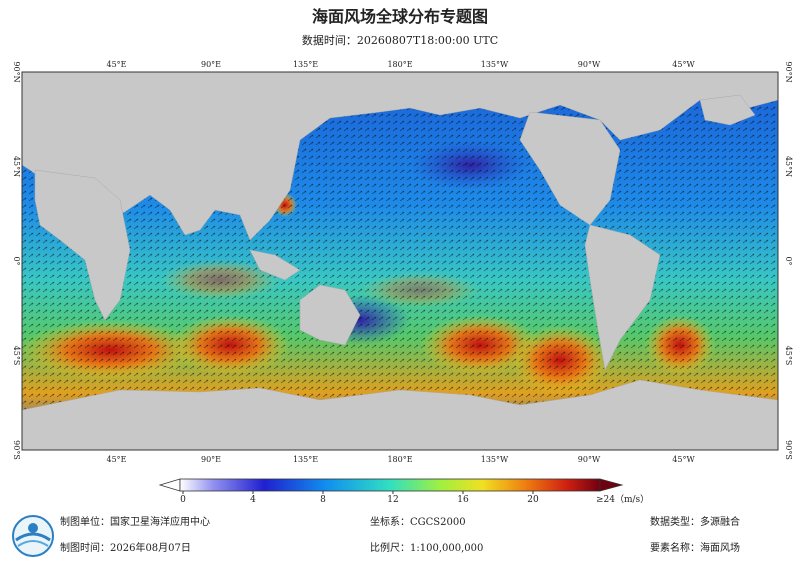 This screenshot has width=800, height=565. Describe the element at coordinates (418, 522) in the screenshot. I see `footer-coord: 坐标系：CGCS2000` at that location.